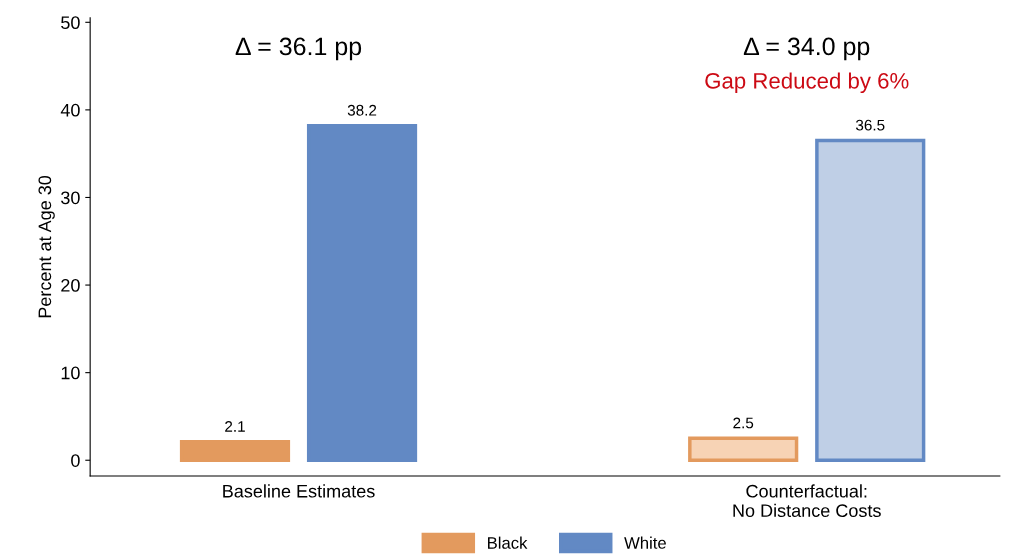 The width and height of the screenshot is (1013, 560). I want to click on annotation: Δ = 34.0 pp, so click(806, 49).